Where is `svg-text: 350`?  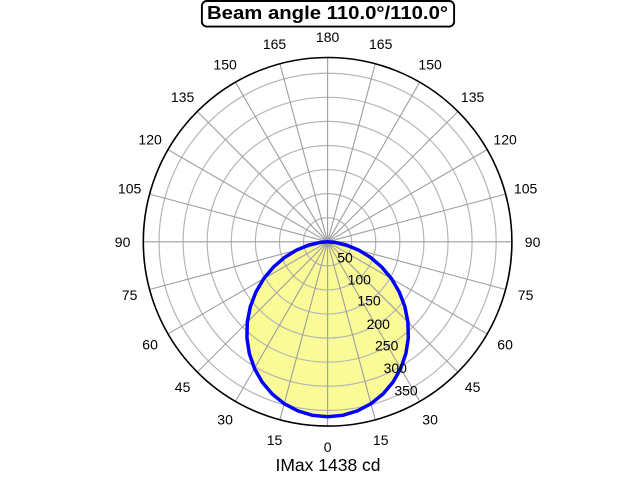 svg-text: 350 is located at coordinates (406, 391).